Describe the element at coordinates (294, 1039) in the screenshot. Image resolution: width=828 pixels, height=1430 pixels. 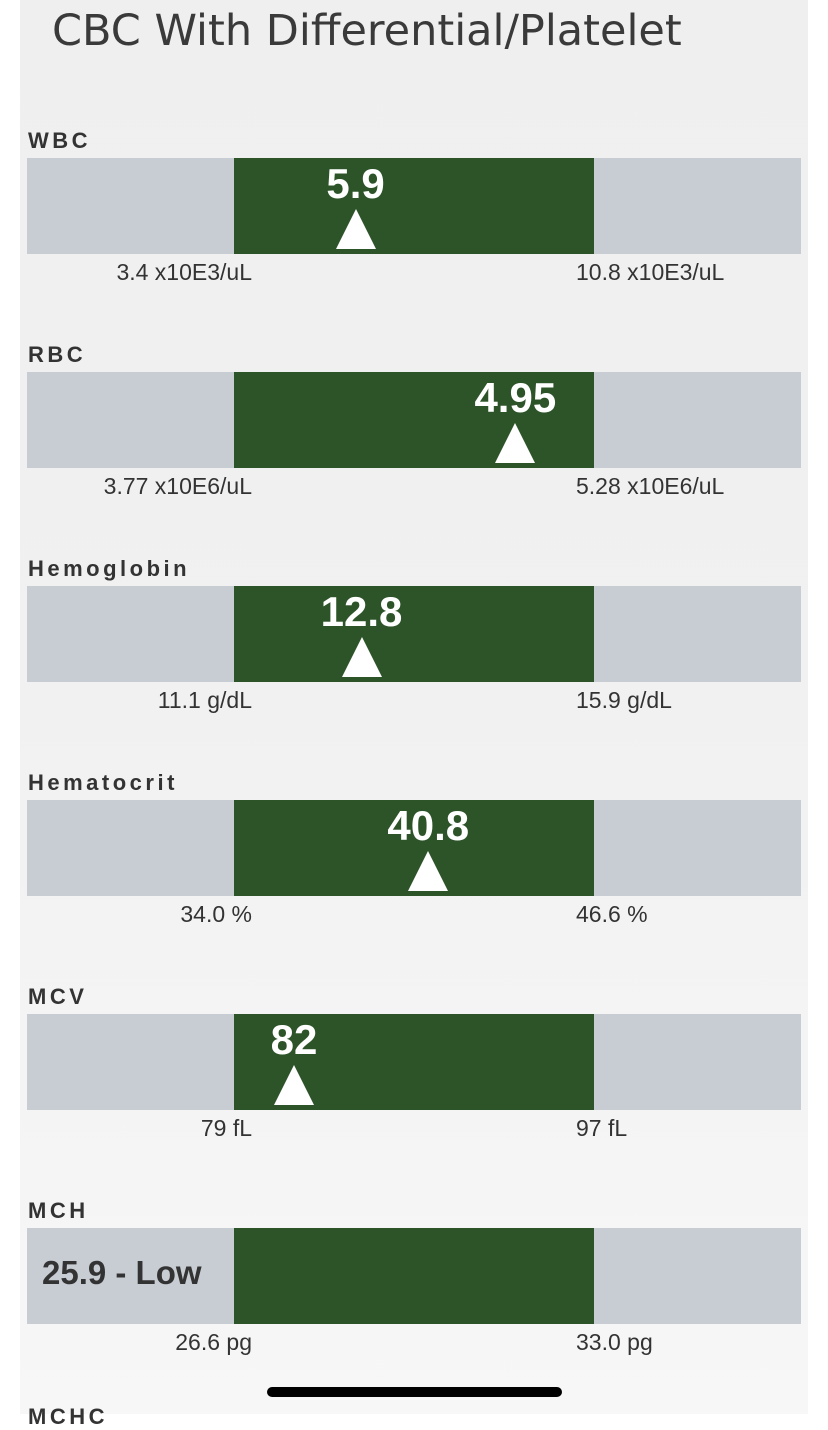
I see `result-value: 82` at that location.